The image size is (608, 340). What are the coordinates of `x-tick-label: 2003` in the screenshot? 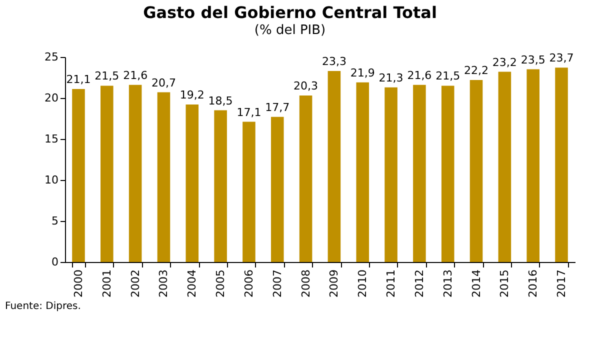 It's located at (163, 284).